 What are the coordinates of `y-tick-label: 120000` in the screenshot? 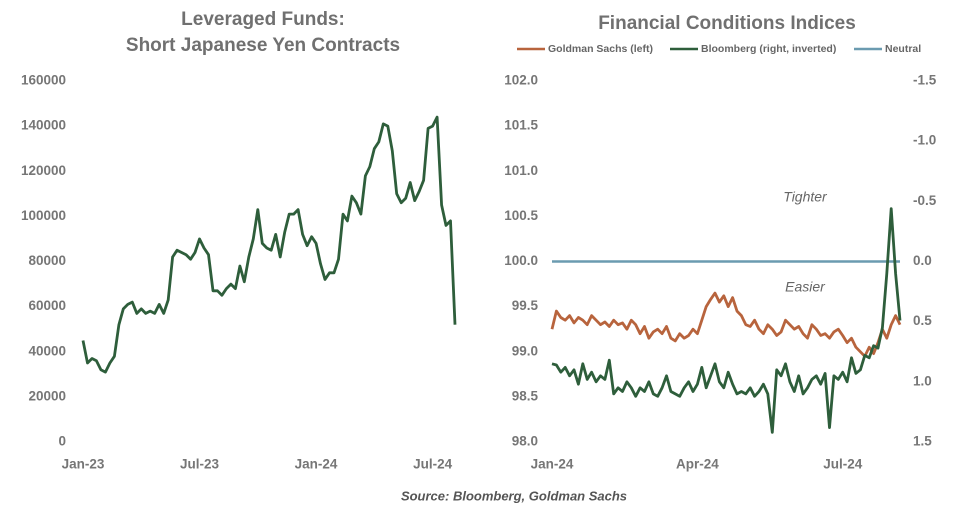 It's located at (43, 170).